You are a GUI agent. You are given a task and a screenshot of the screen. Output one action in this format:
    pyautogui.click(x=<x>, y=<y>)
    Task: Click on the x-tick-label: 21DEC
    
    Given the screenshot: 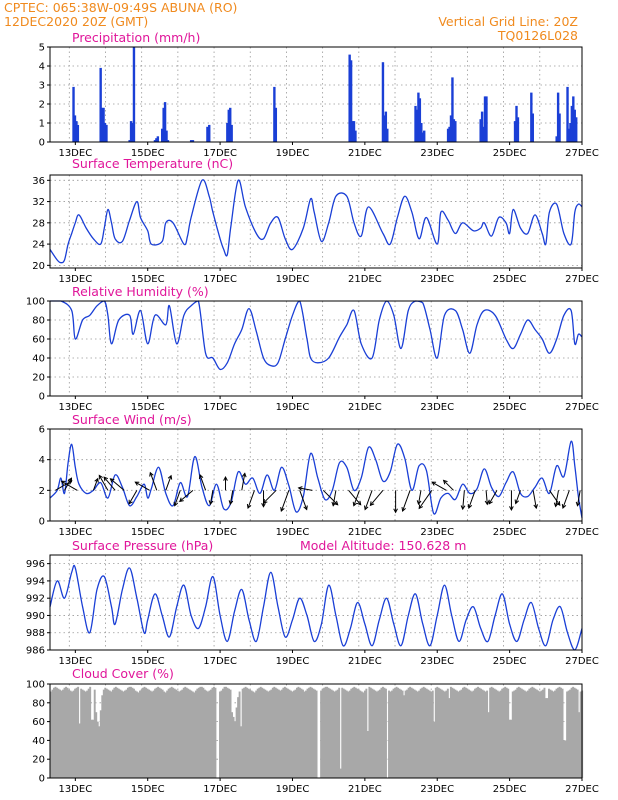 What is the action you would take?
    pyautogui.click(x=365, y=279)
    